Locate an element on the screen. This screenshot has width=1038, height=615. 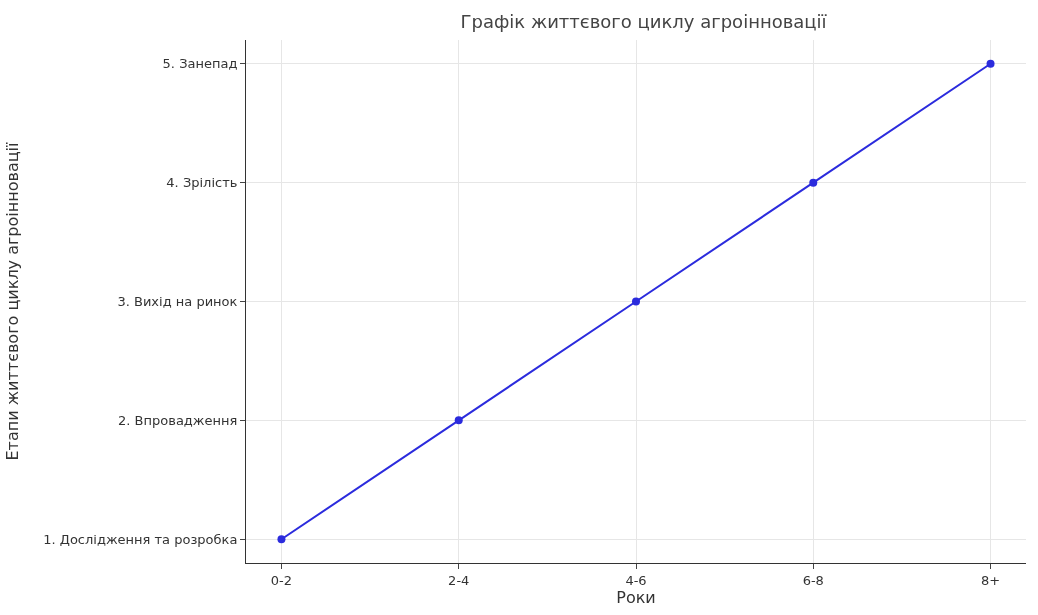
x-tick-label: 8+ is located at coordinates (990, 580).